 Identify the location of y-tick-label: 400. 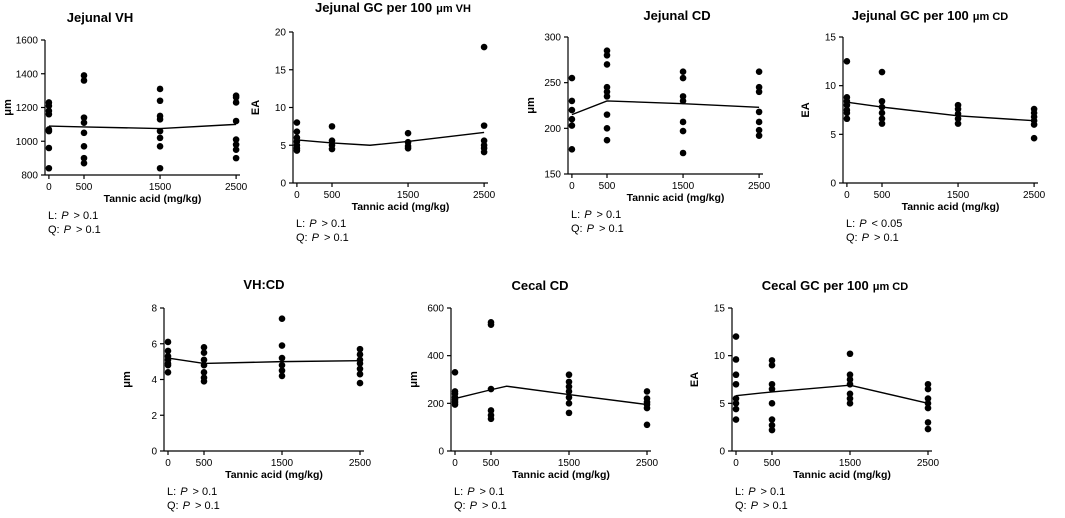
(435, 356).